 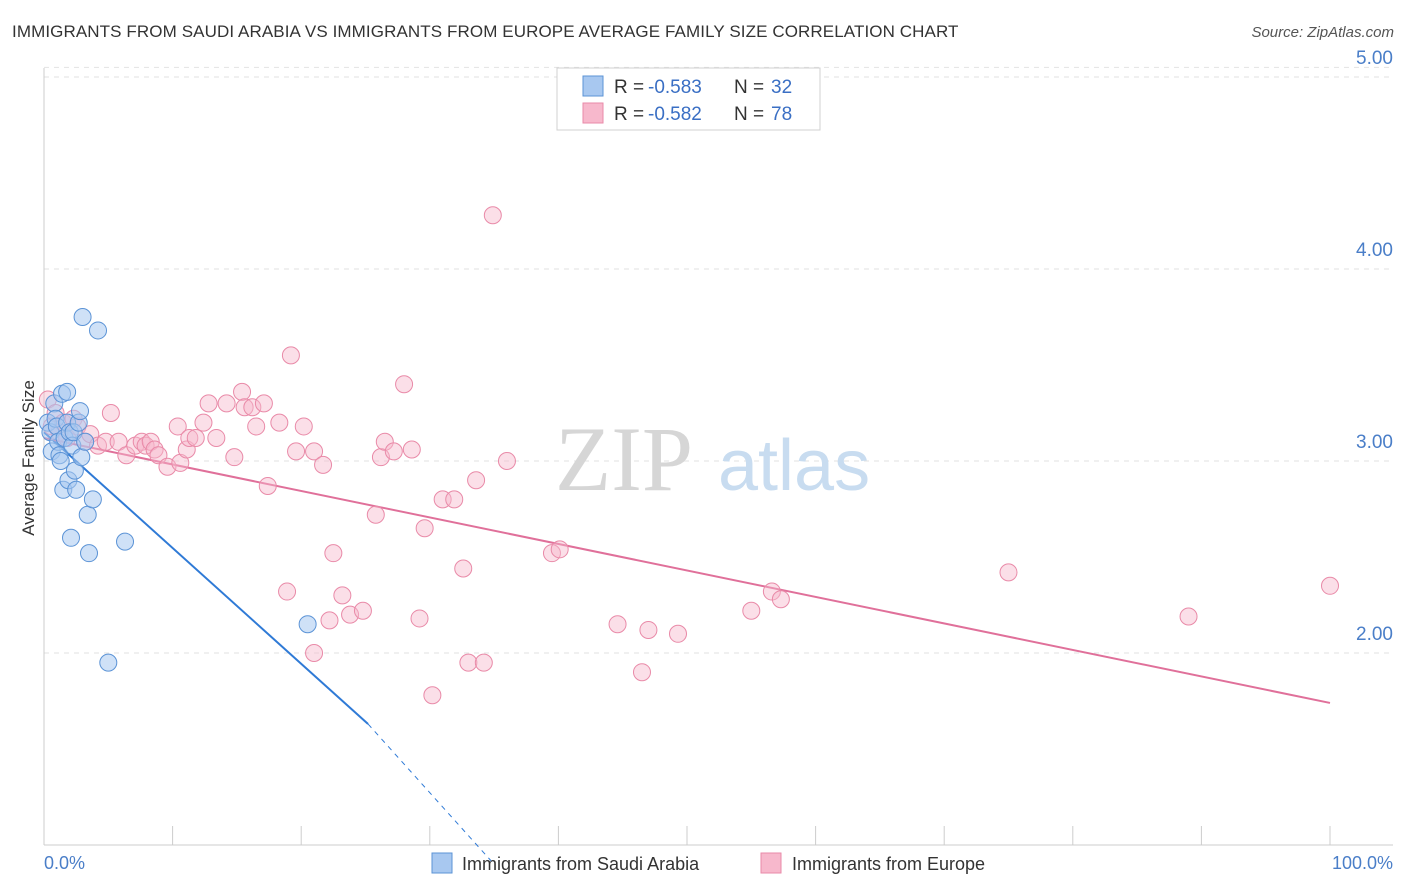 I want to click on legend-box: R = -0.583 N = 32 R = -0.582 N = 78, so click(x=688, y=99).